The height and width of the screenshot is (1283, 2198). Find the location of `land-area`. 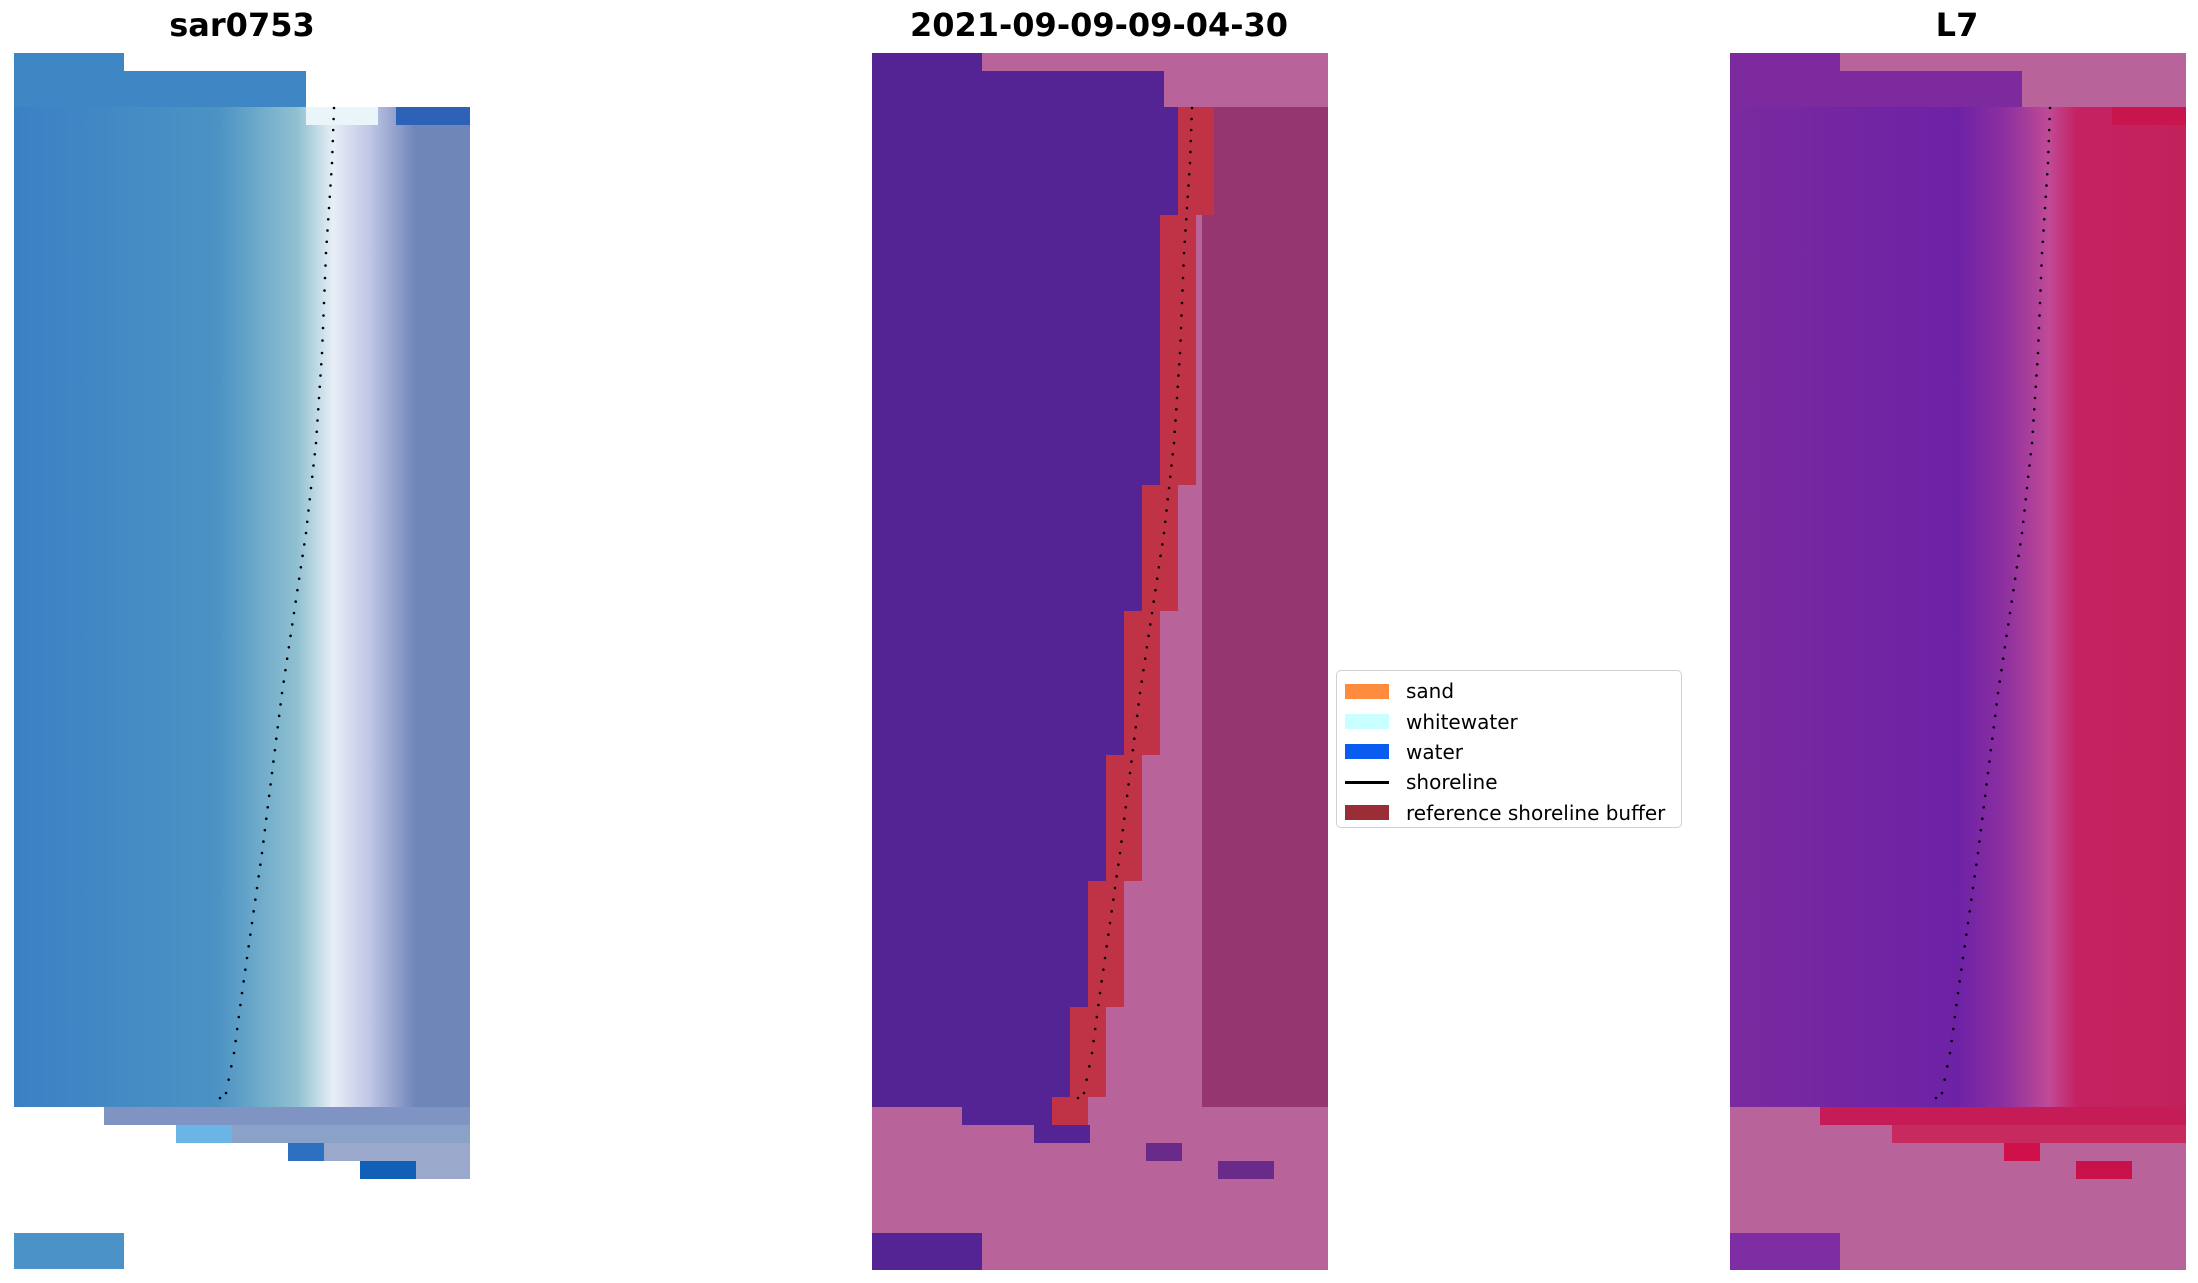

land-area is located at coordinates (917, 1116).